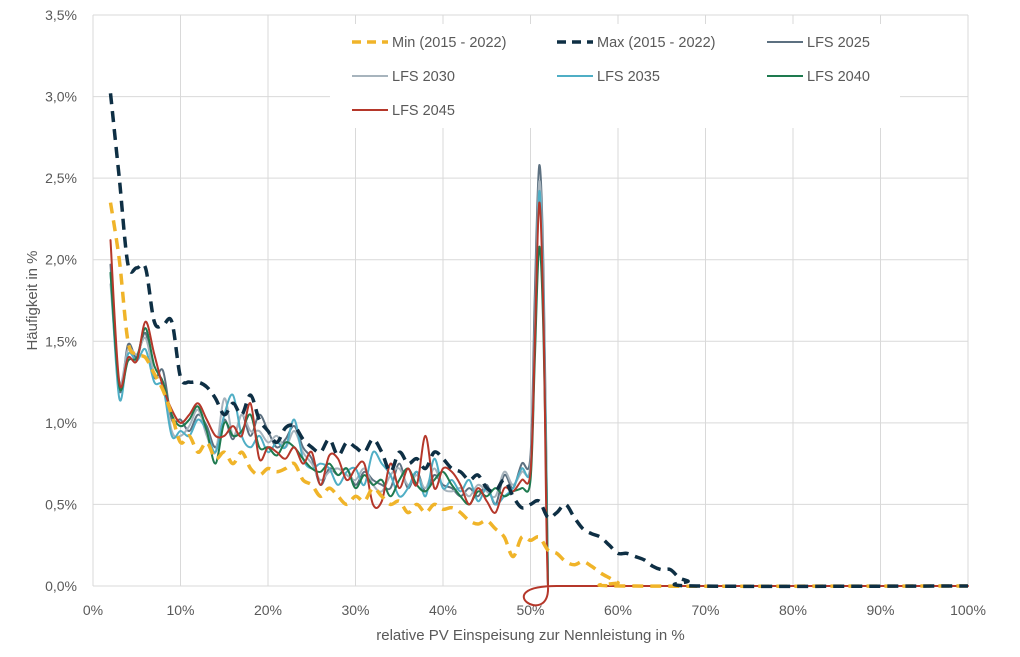 The height and width of the screenshot is (657, 1020). I want to click on legend-label: LFS 2040, so click(838, 77).